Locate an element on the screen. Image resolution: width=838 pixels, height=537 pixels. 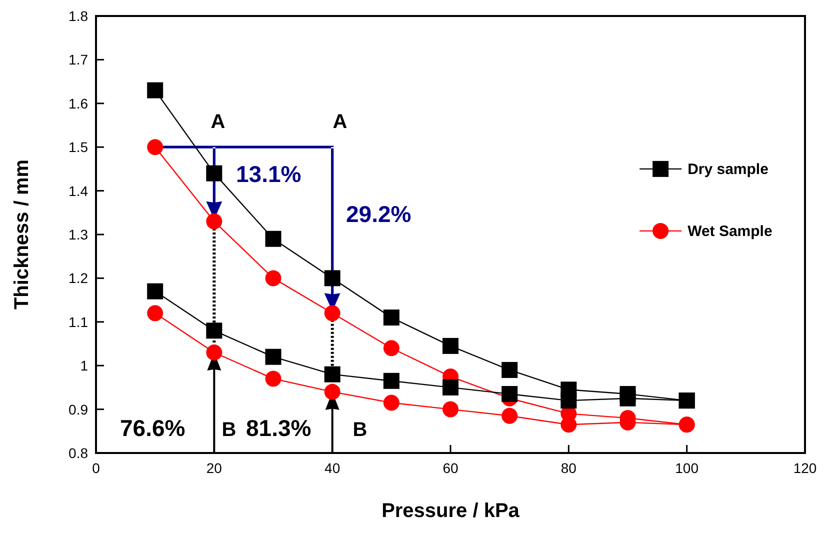
annotation: 76.6% is located at coordinates (153, 428).